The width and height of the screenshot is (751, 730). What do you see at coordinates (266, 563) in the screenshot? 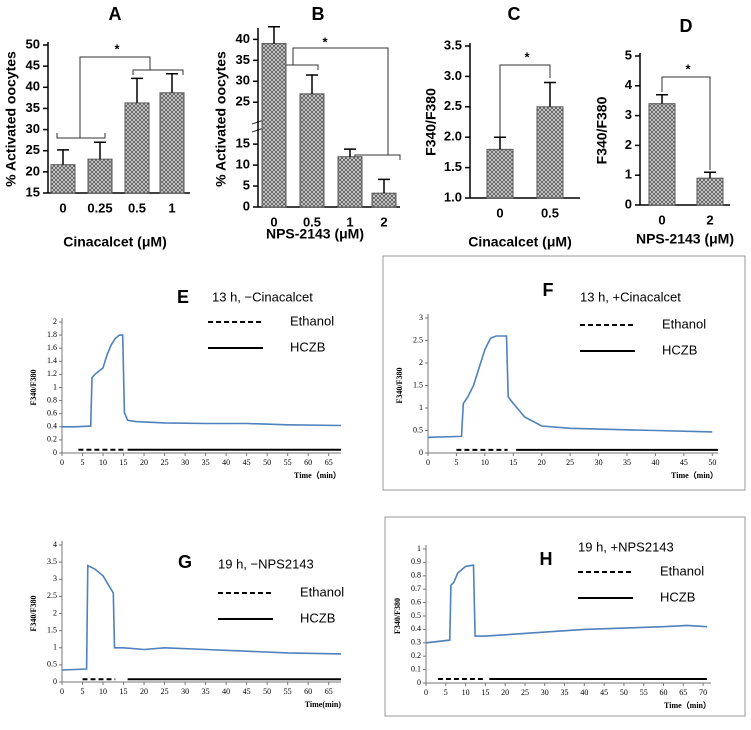
I see `condition-label: 19 h, −NPS2143` at bounding box center [266, 563].